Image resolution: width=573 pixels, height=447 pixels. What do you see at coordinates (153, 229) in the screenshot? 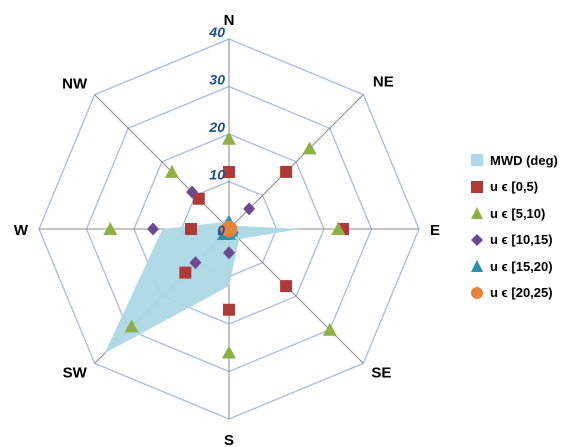
I see `series-u-10-15-point-w` at bounding box center [153, 229].